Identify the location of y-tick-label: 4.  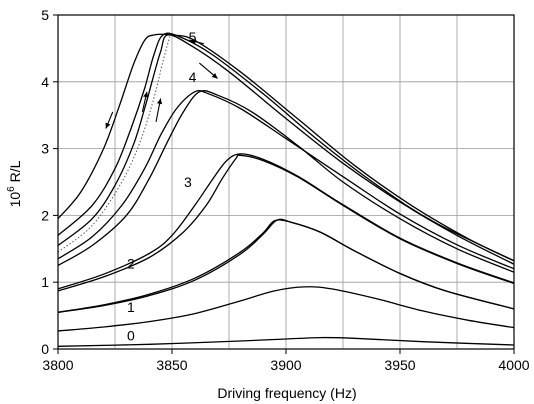
(45, 82).